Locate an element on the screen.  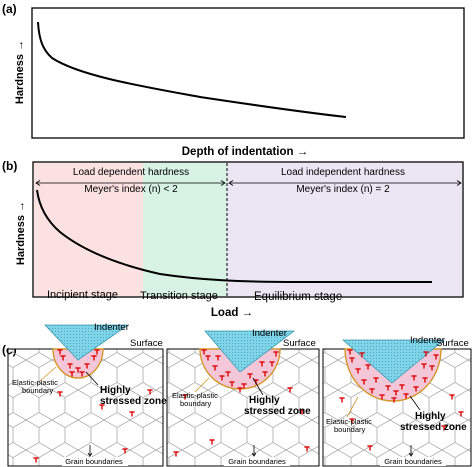
zone-label-3a: Highly is located at coordinates (430, 416).